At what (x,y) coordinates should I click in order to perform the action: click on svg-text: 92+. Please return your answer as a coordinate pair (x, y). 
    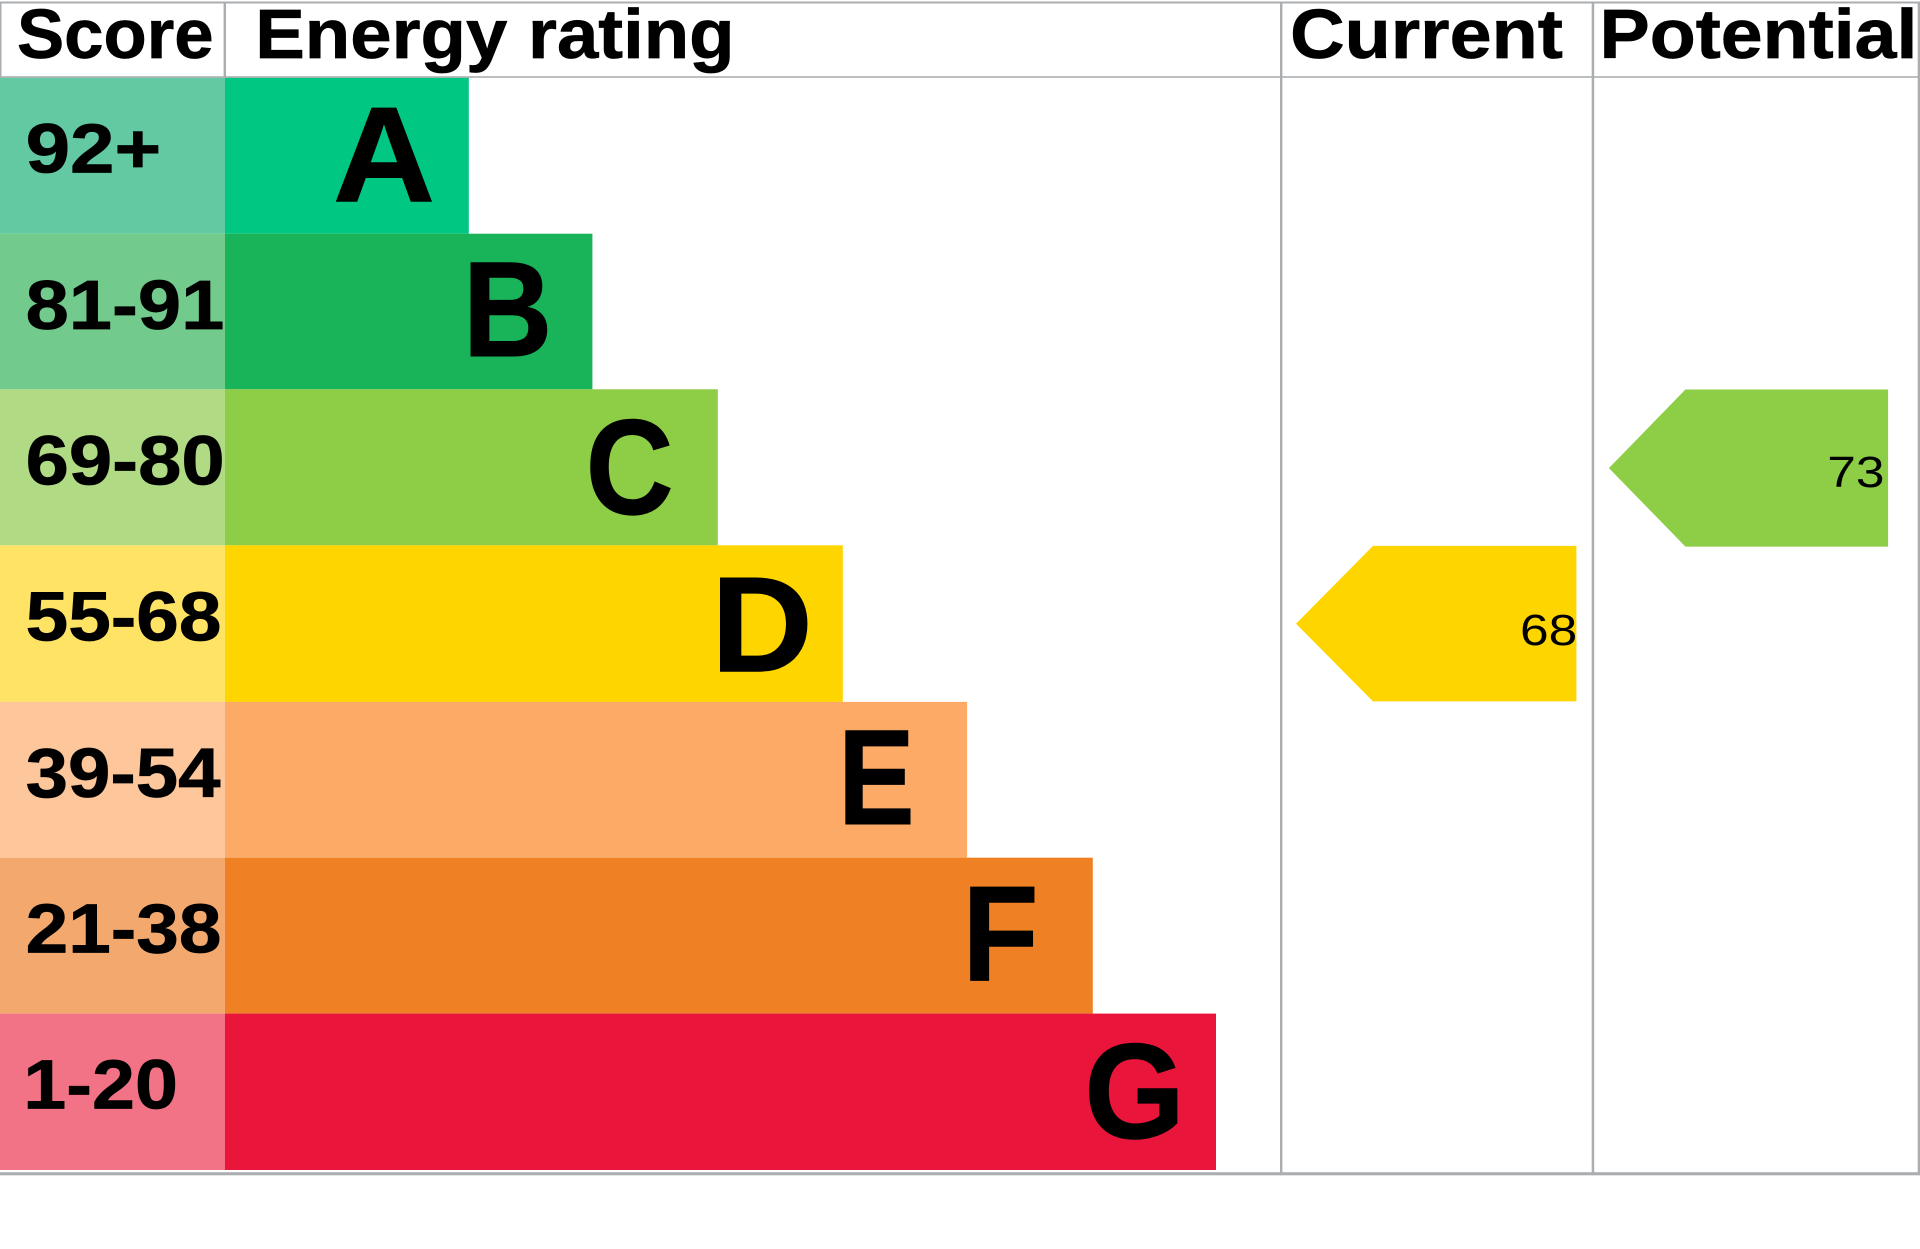
    Looking at the image, I should click on (94, 148).